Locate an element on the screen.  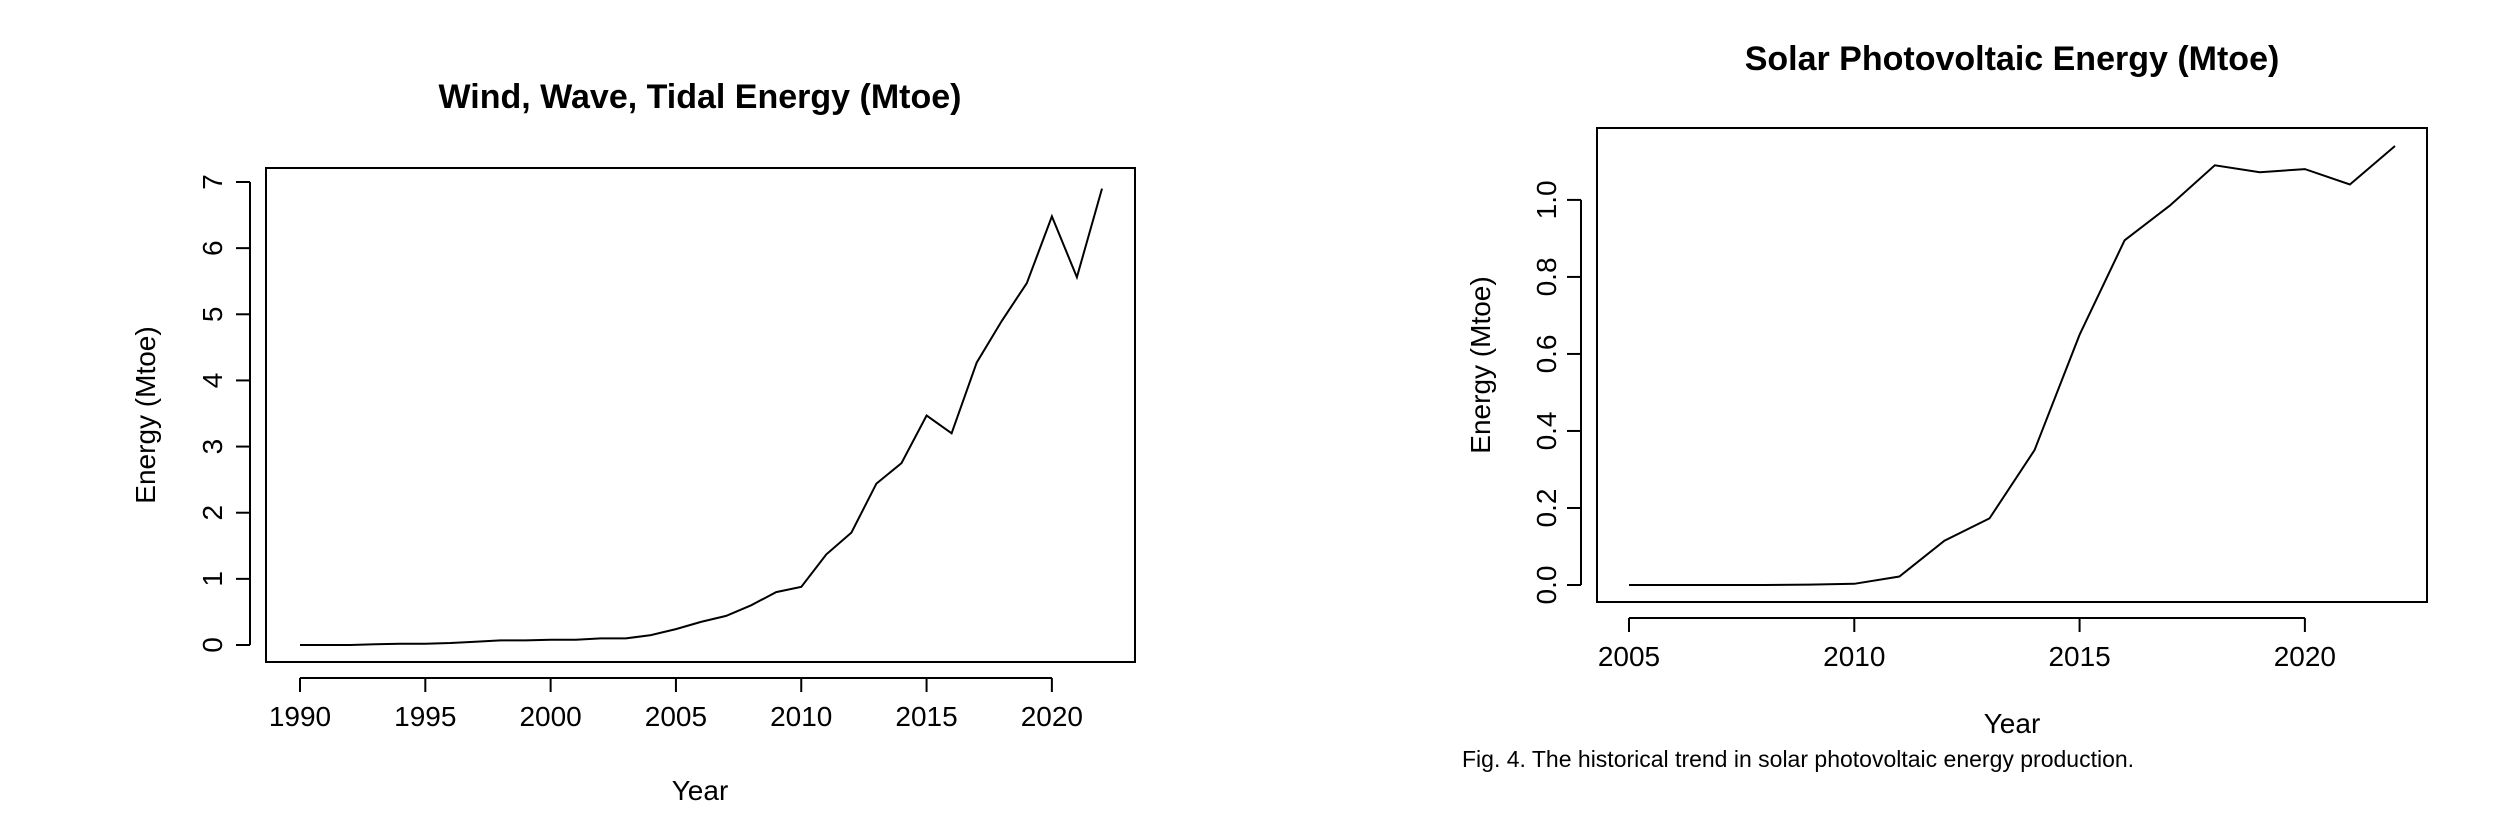
y-tick-label: 6 is located at coordinates (212, 248).